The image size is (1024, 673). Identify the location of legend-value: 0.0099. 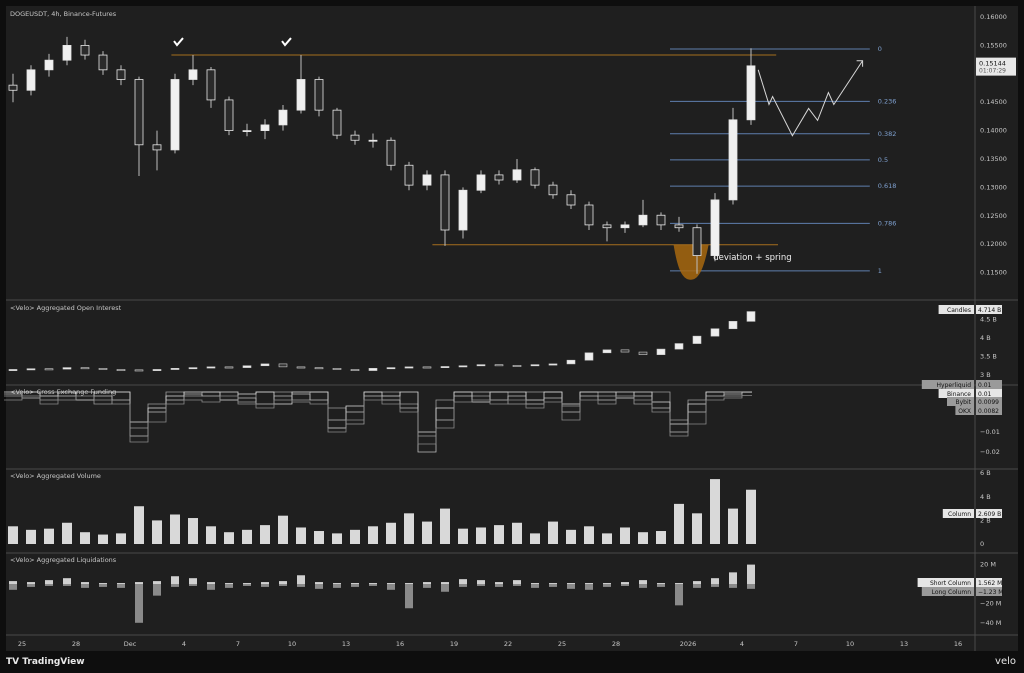
(988, 402).